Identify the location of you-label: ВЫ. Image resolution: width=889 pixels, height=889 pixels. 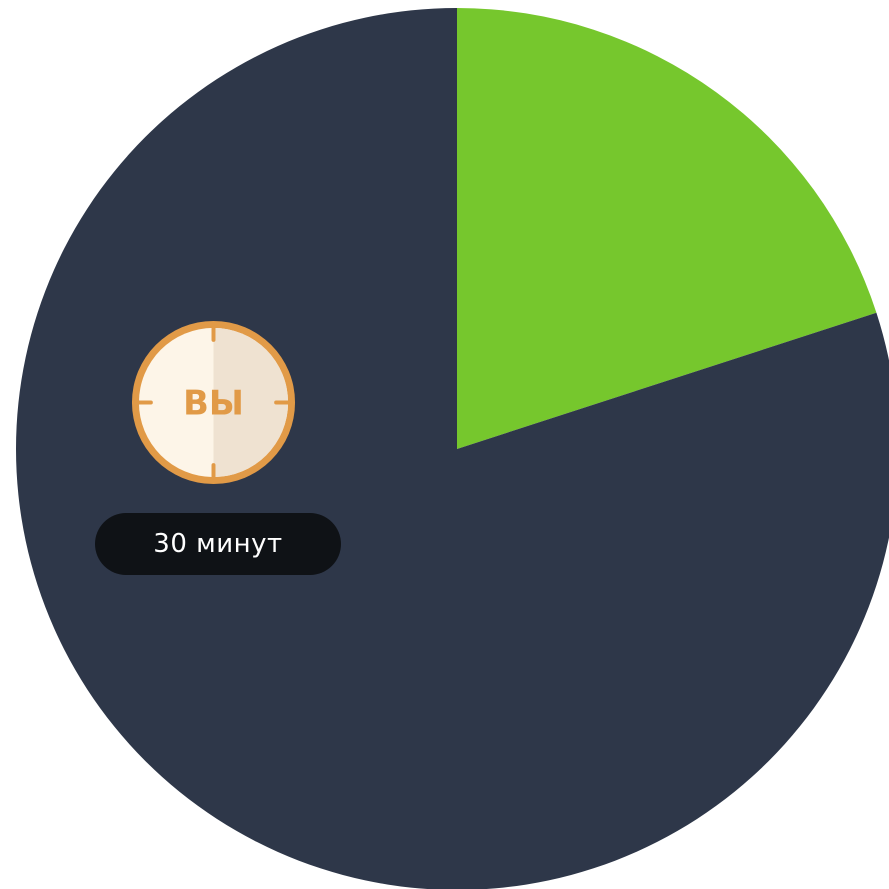
(213, 402).